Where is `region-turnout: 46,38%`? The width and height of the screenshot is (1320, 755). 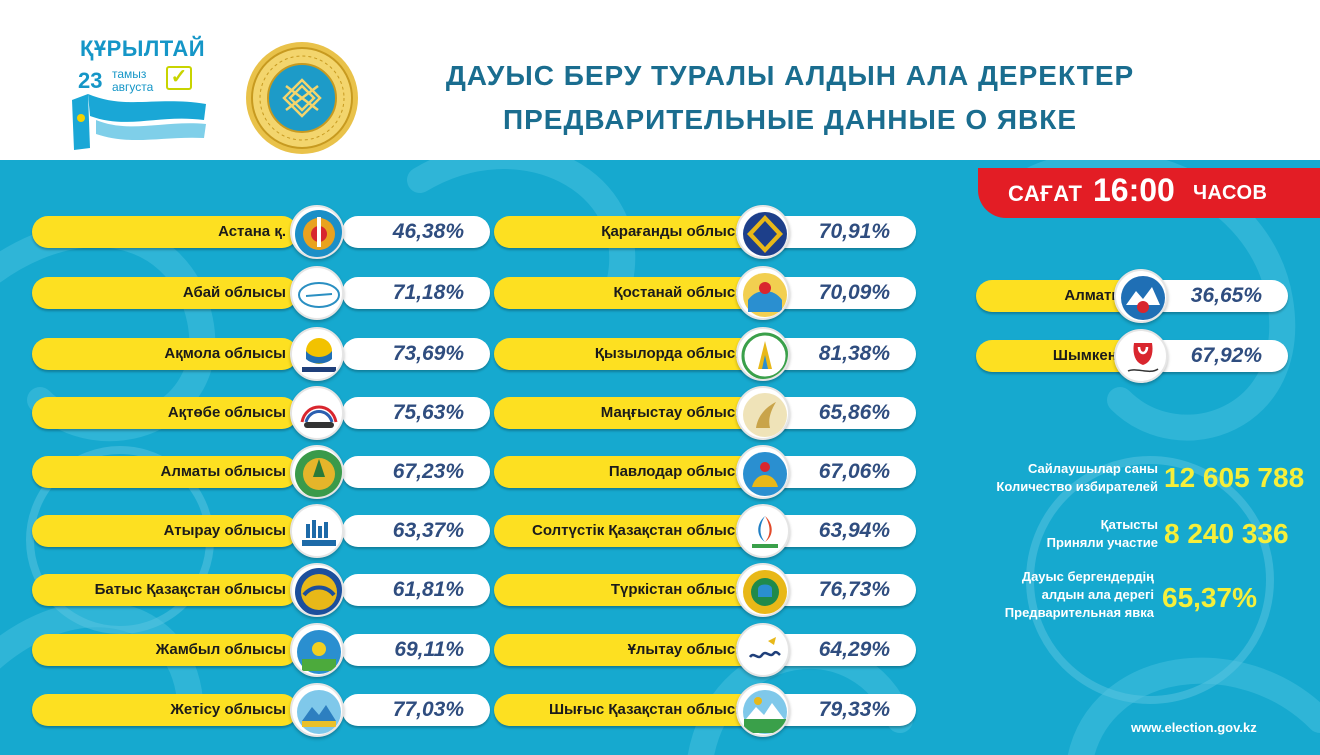 region-turnout: 46,38% is located at coordinates (428, 231).